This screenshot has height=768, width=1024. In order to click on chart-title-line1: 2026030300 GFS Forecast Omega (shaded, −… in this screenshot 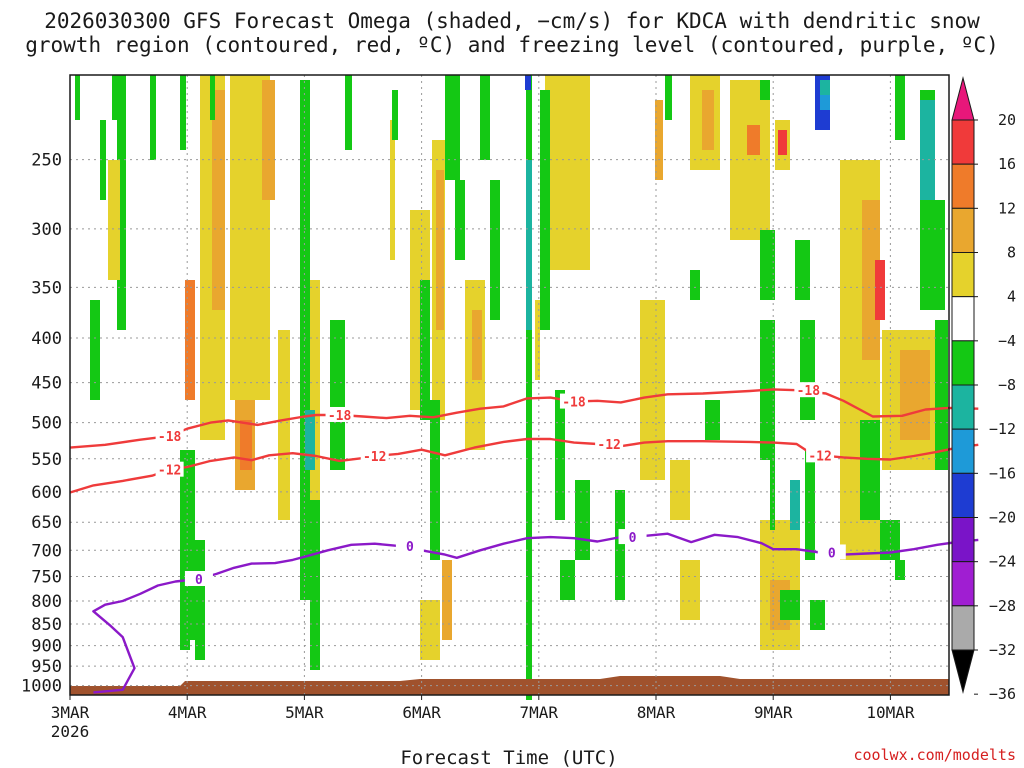, I will do `click(512, 21)`.